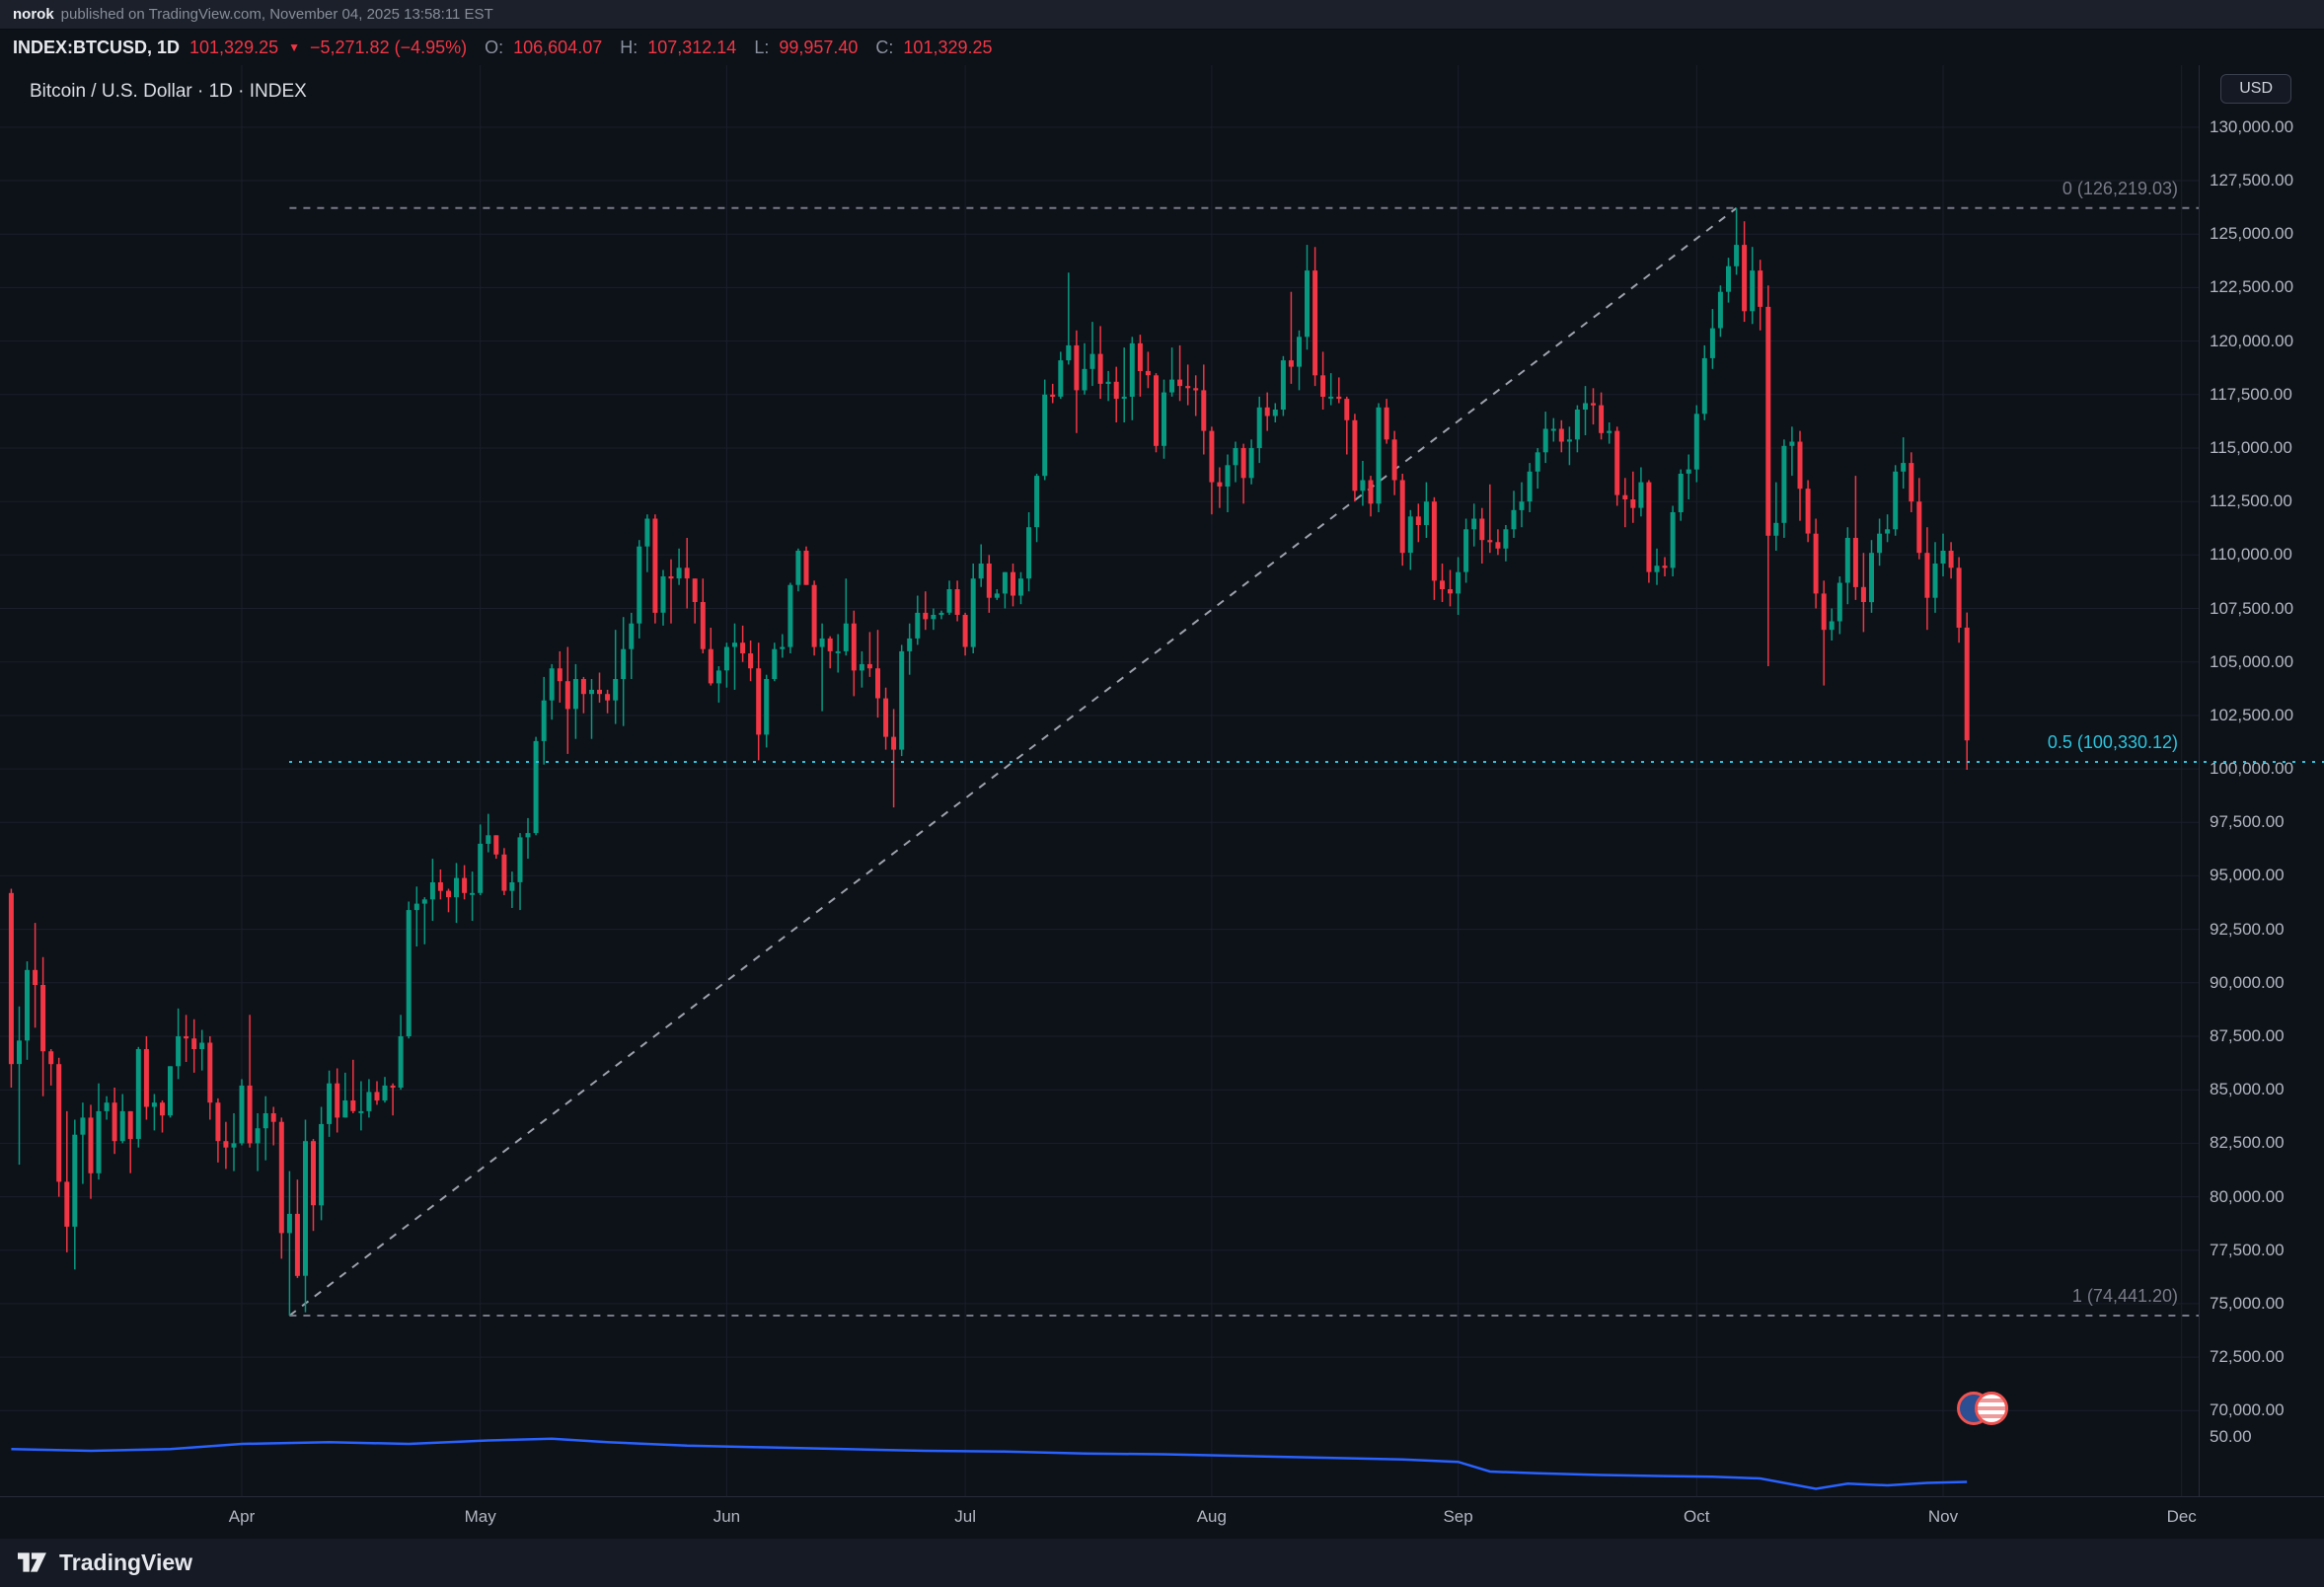  I want to click on footer-bar: TradingView, so click(1162, 1562).